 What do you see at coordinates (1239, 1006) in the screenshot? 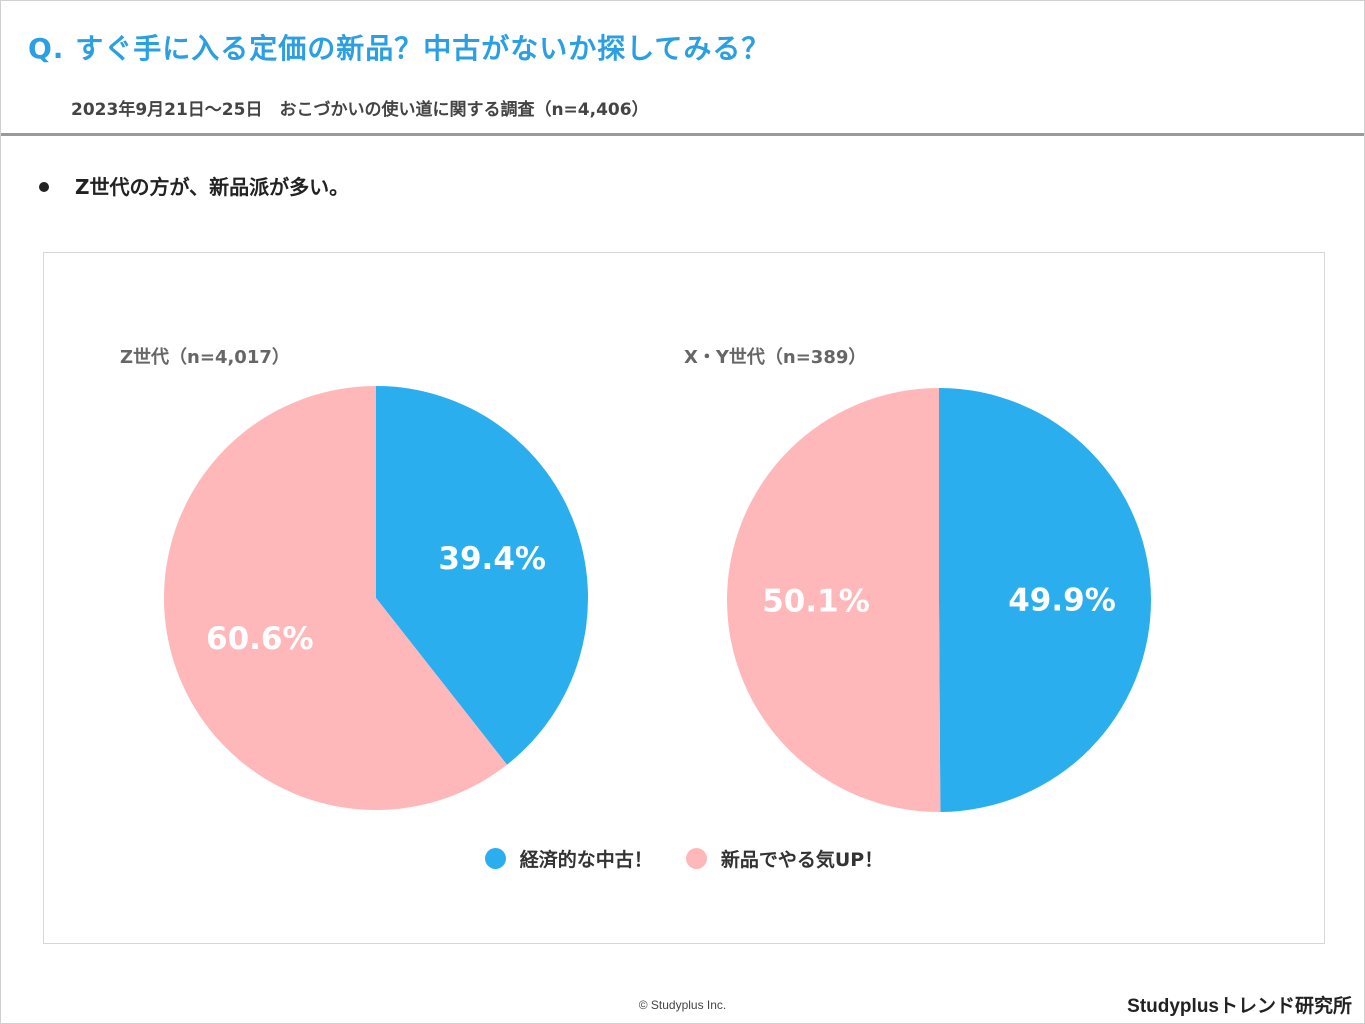
I see `brand-logo: Studyplusトレンド研究所` at bounding box center [1239, 1006].